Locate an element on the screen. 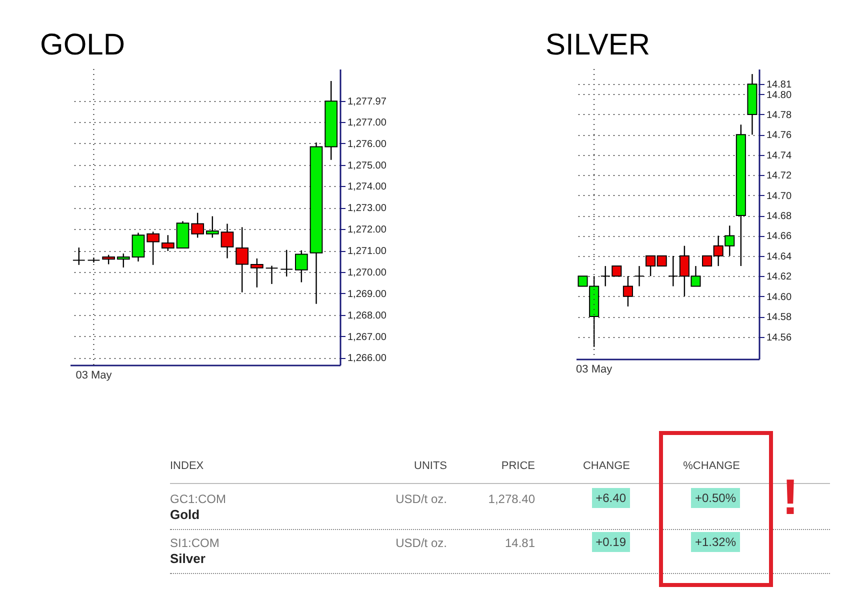  text: Gold is located at coordinates (185, 514).